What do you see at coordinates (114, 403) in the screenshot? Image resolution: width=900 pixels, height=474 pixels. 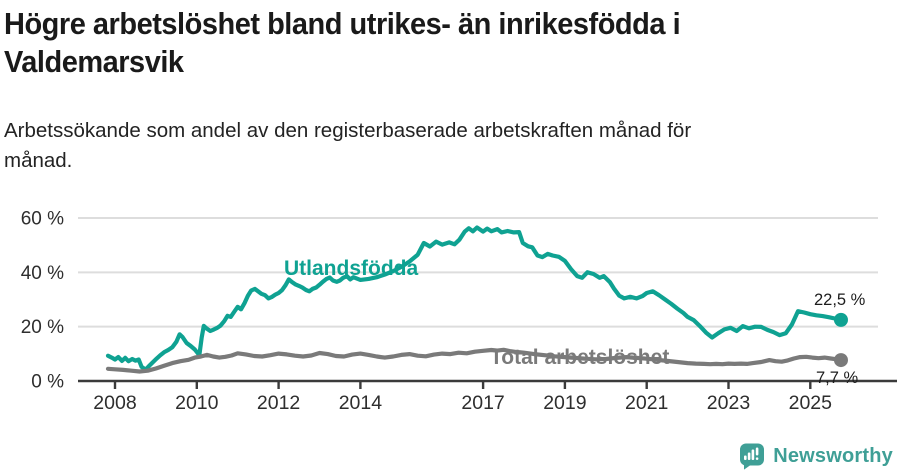 I see `x-tick-label: 2008` at bounding box center [114, 403].